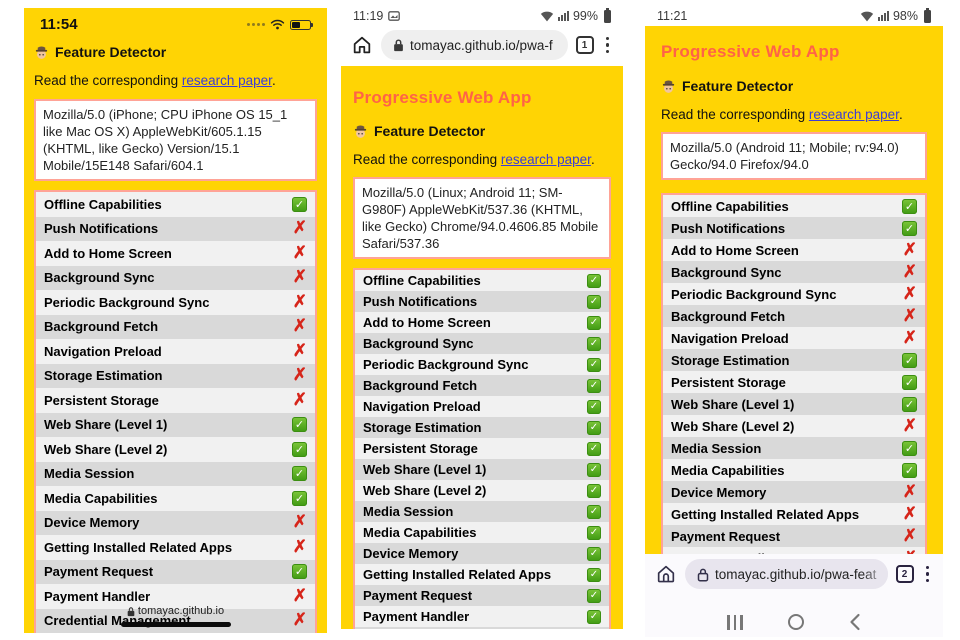 This screenshot has height=640, width=960. What do you see at coordinates (795, 622) in the screenshot?
I see `nav-home-icon` at bounding box center [795, 622].